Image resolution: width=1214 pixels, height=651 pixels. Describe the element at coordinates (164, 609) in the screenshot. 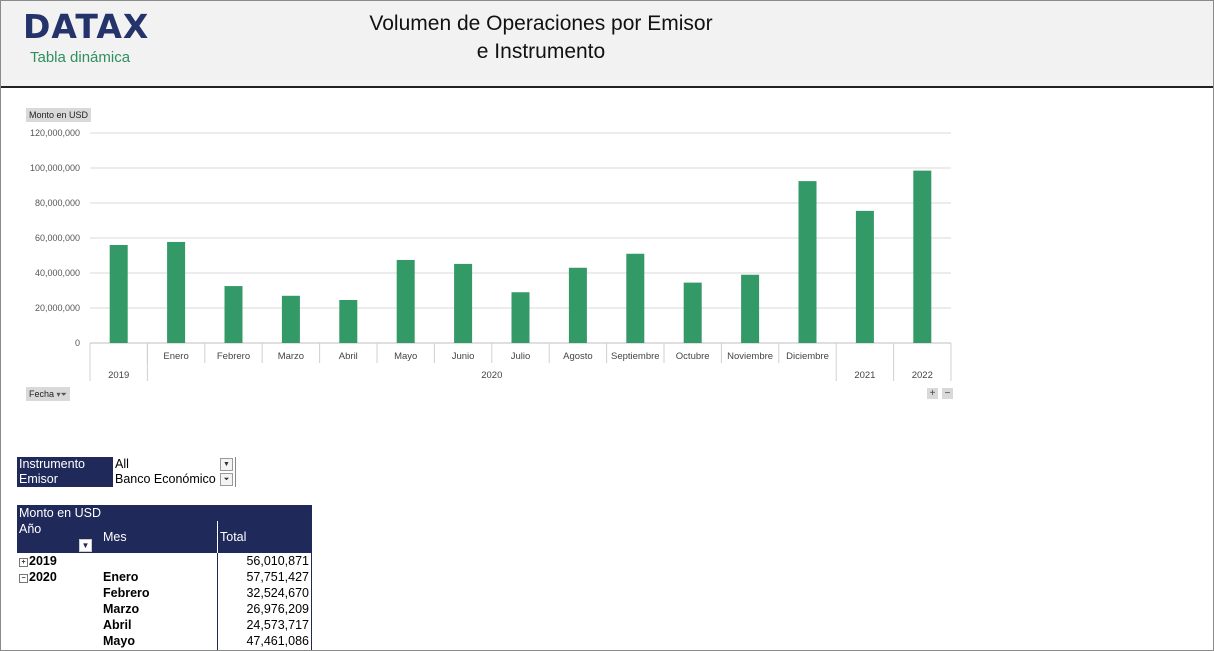

I see `pivot-row: Marzo 26,976,209` at that location.